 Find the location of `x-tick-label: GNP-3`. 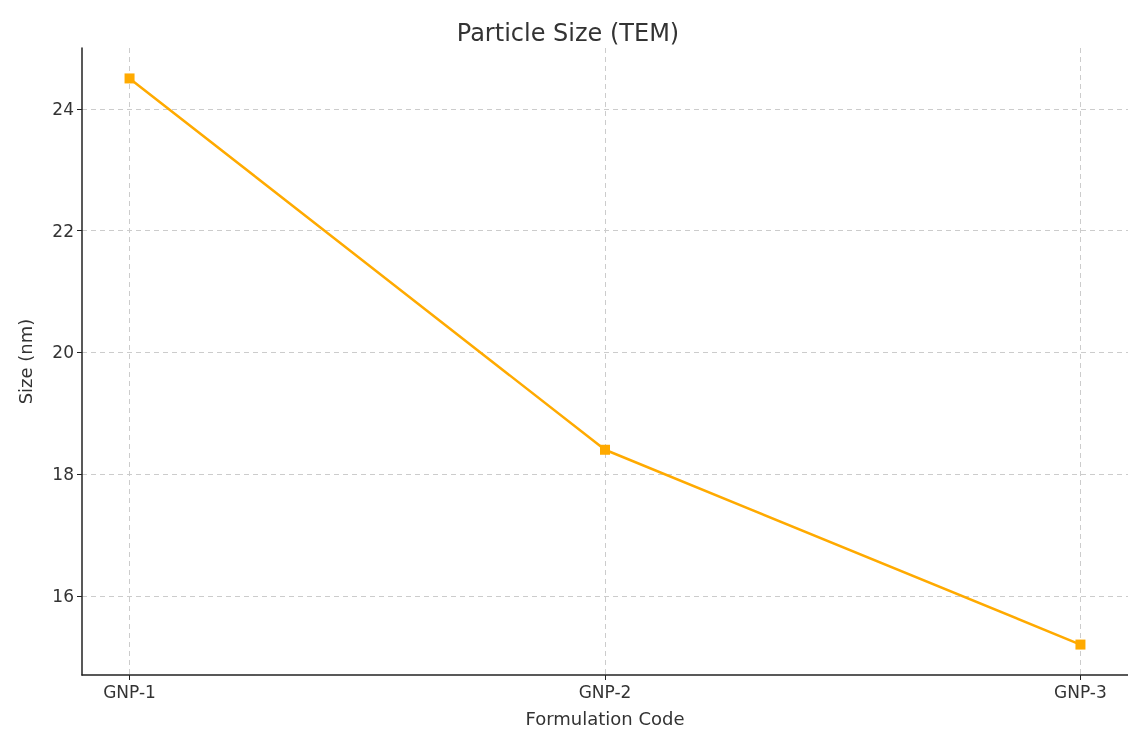

x-tick-label: GNP-3 is located at coordinates (1080, 691).